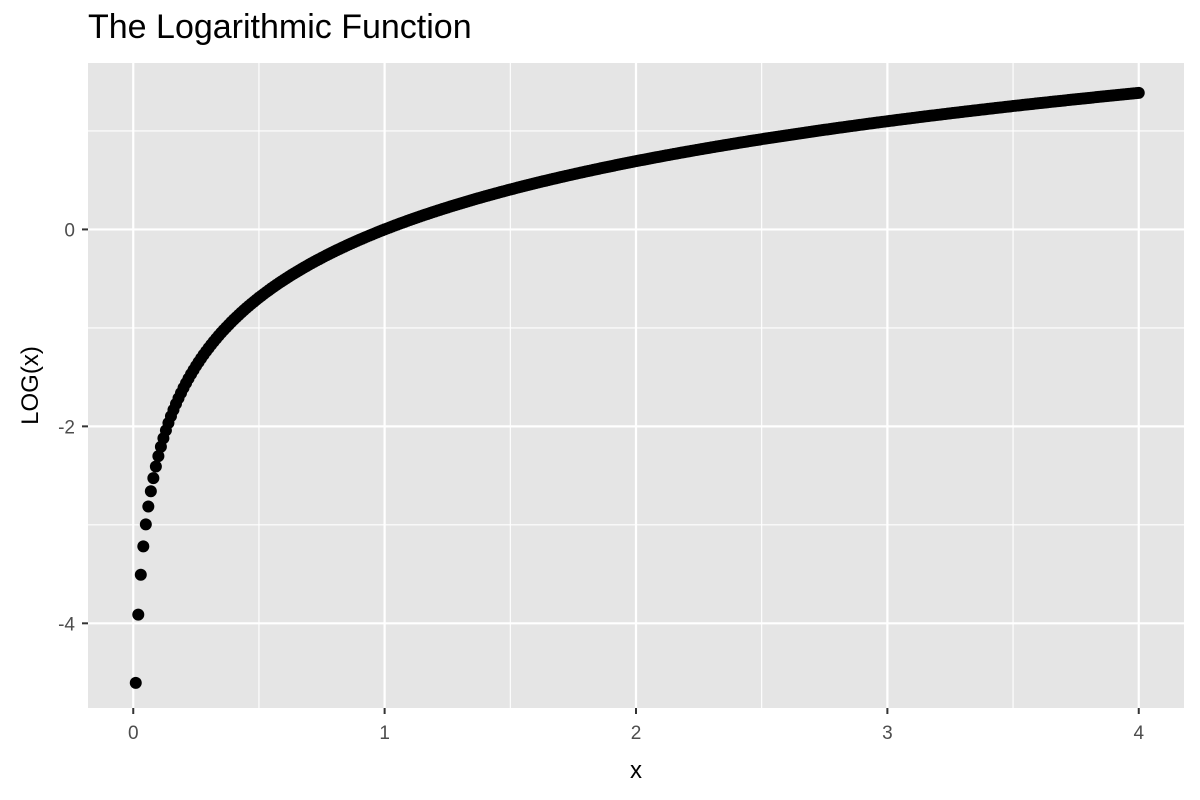  I want to click on x-tick-label: 1, so click(384, 733).